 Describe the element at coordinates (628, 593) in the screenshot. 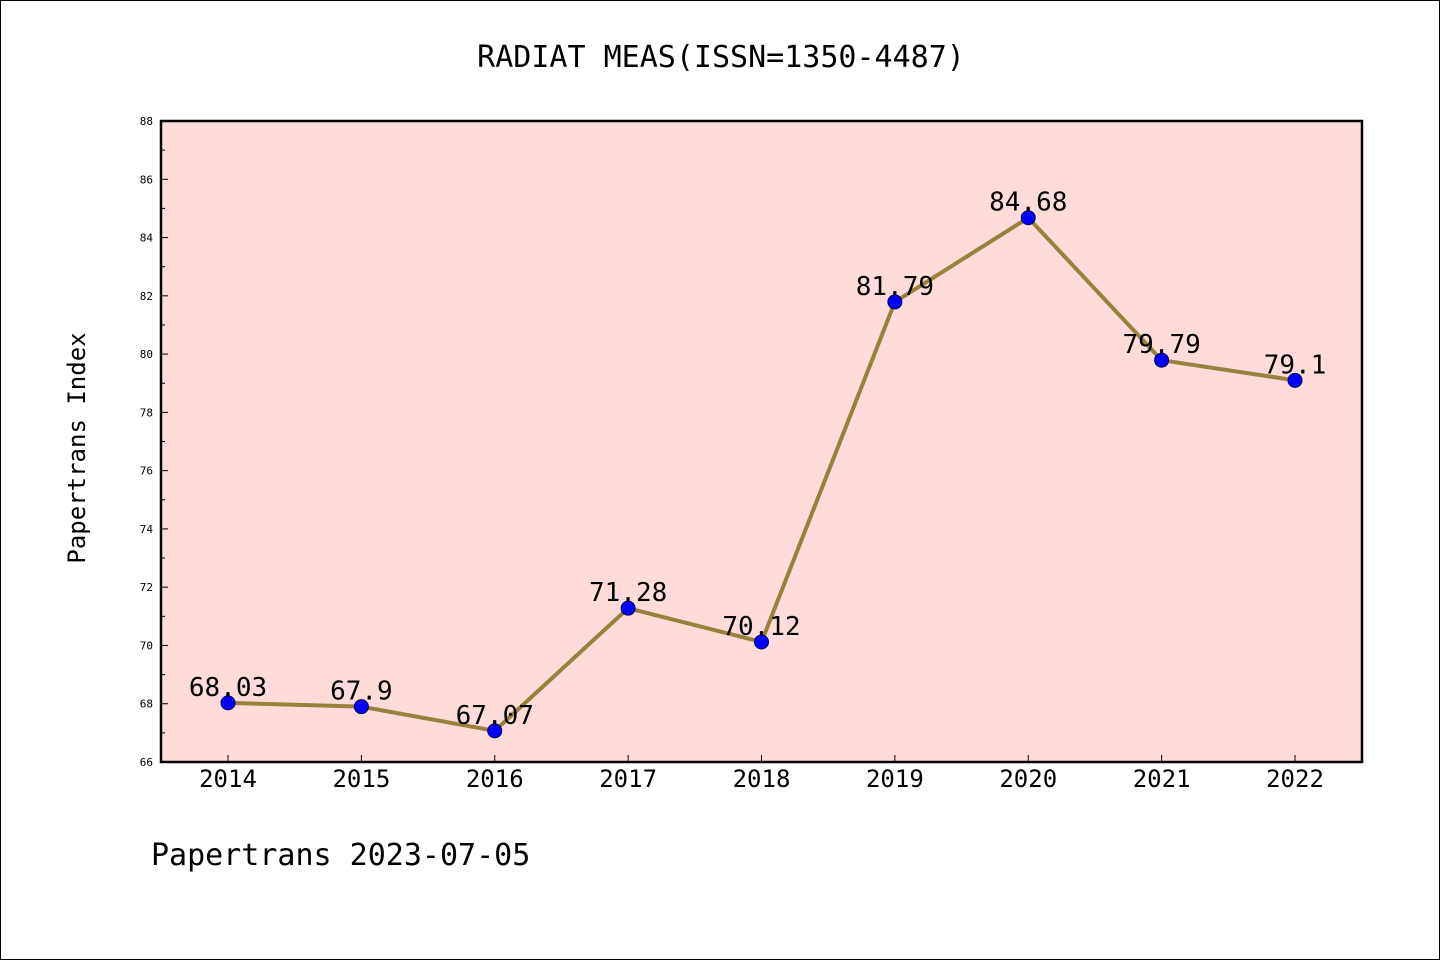

I see `data-label: 71.28` at that location.